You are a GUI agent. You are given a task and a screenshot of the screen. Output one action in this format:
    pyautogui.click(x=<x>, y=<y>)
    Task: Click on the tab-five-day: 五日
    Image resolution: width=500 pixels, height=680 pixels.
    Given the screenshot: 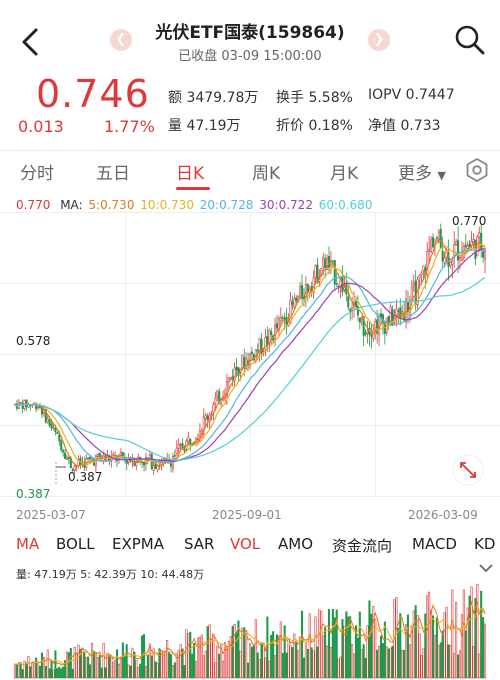 What is the action you would take?
    pyautogui.click(x=113, y=174)
    